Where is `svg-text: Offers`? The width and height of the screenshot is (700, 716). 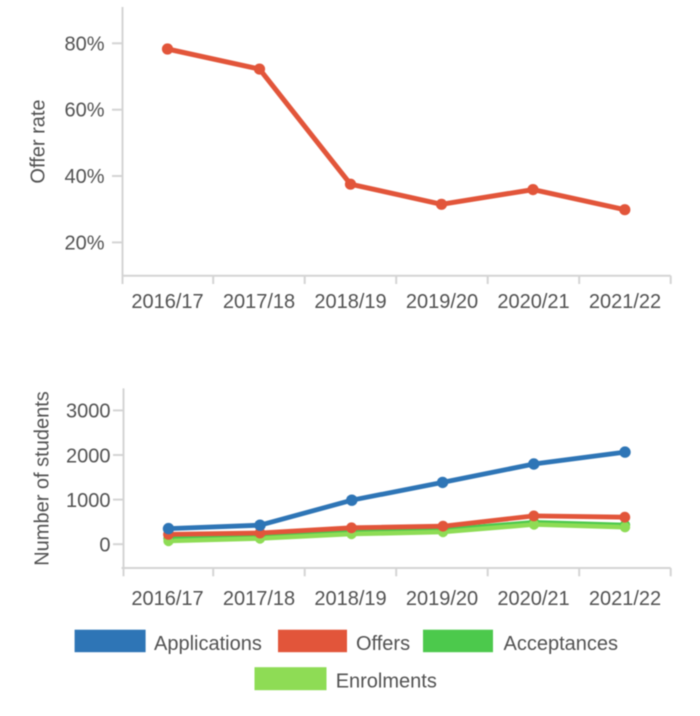
svg-text: Offers is located at coordinates (383, 644).